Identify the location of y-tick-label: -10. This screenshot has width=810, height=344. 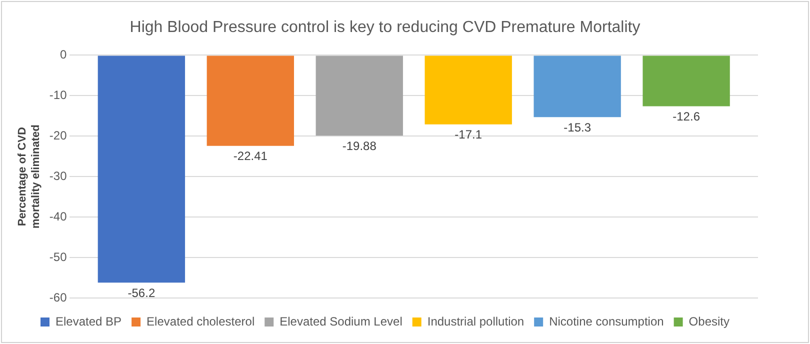
(58, 95).